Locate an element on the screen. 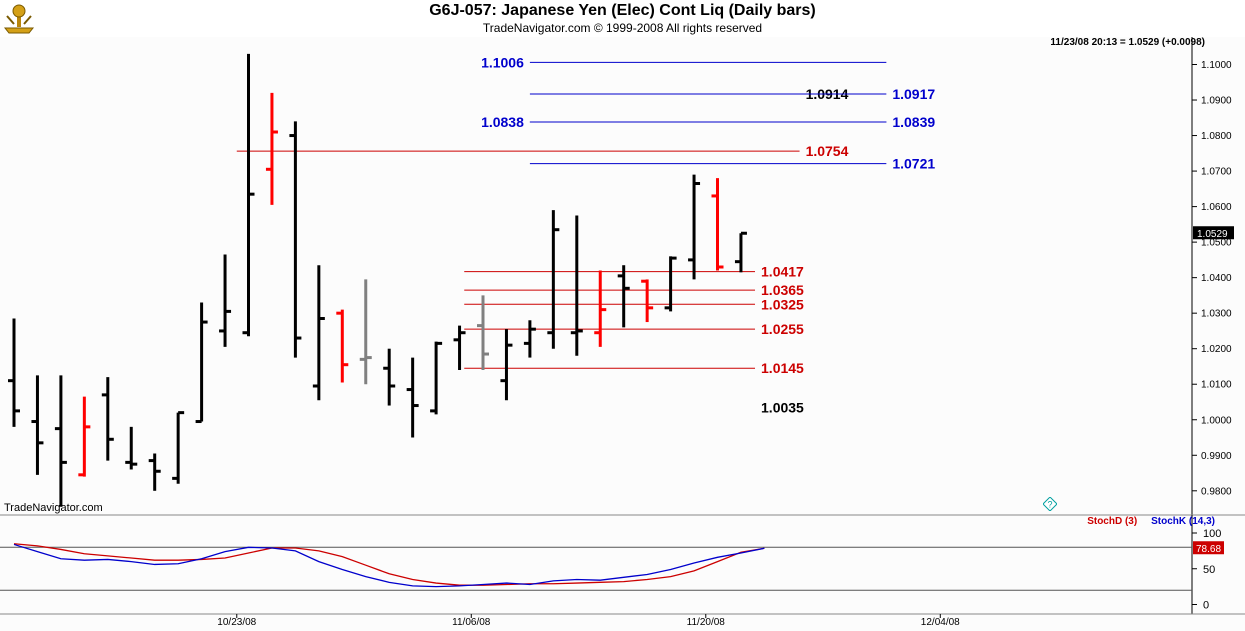 The image size is (1245, 631). price-tick-label: 1.0000 is located at coordinates (1216, 420).